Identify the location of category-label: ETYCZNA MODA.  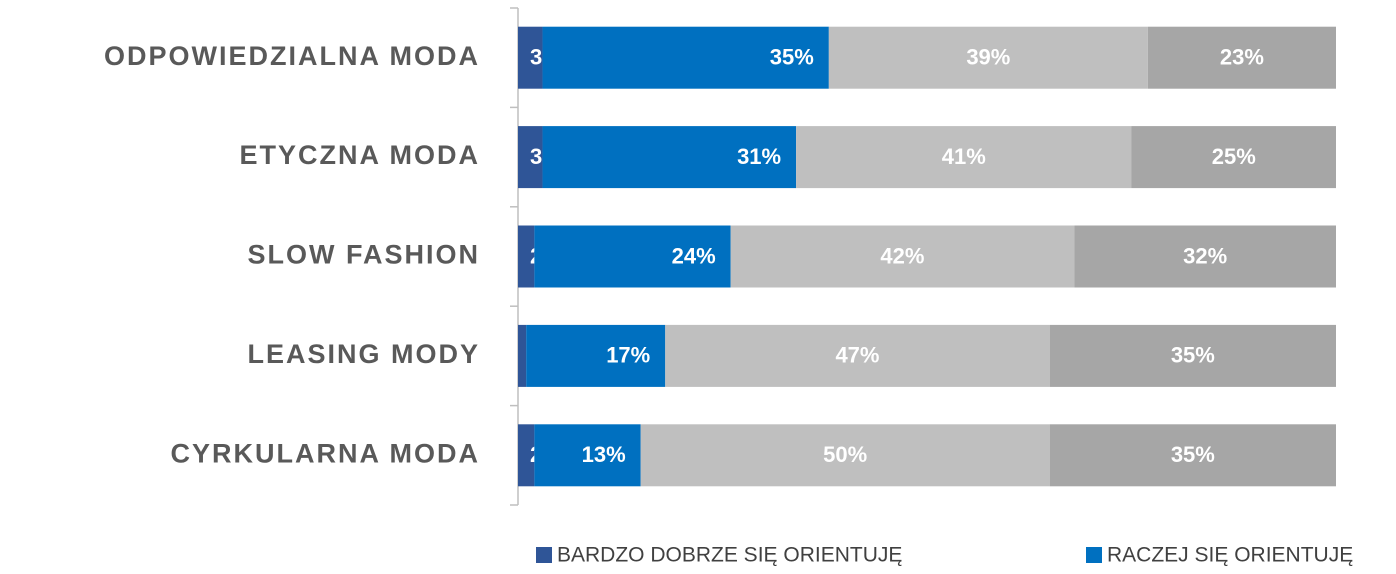
(360, 155).